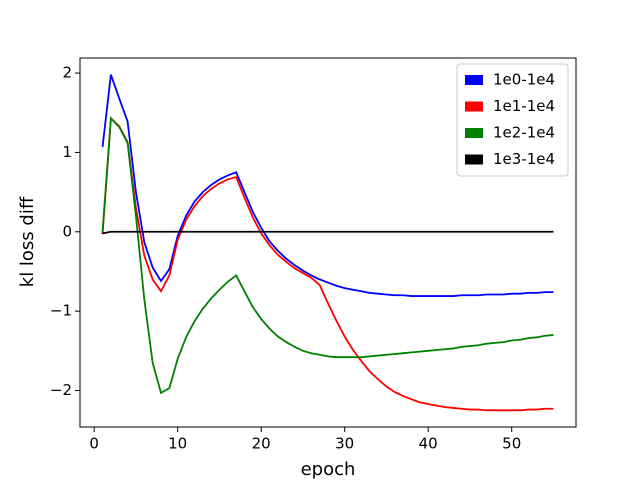  What do you see at coordinates (94, 444) in the screenshot?
I see `x-tick-label: 0` at bounding box center [94, 444].